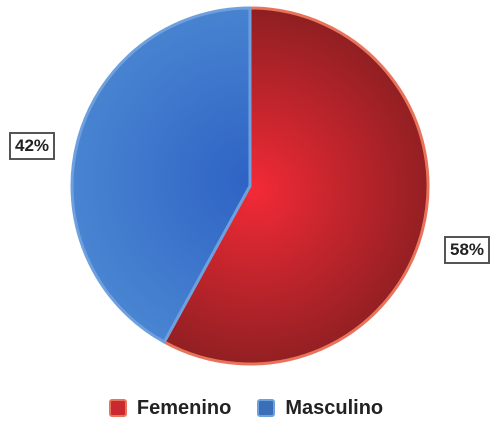  Describe the element at coordinates (266, 408) in the screenshot. I see `legend-swatch-masculino` at that location.